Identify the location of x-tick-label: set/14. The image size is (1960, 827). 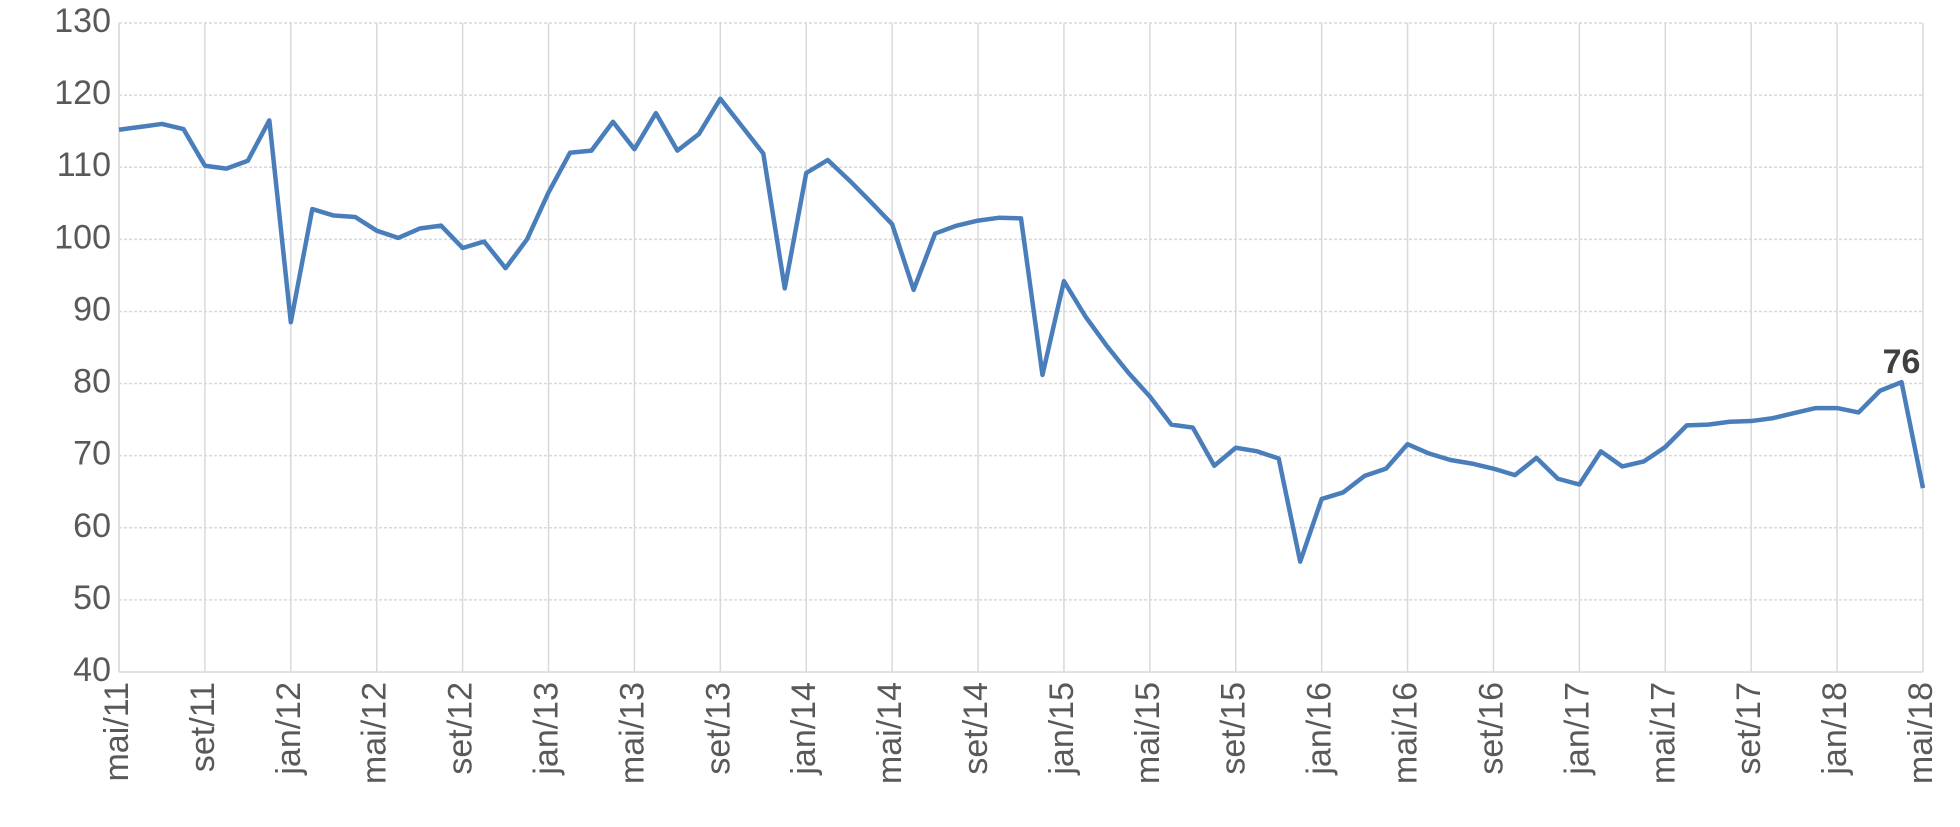
(976, 728).